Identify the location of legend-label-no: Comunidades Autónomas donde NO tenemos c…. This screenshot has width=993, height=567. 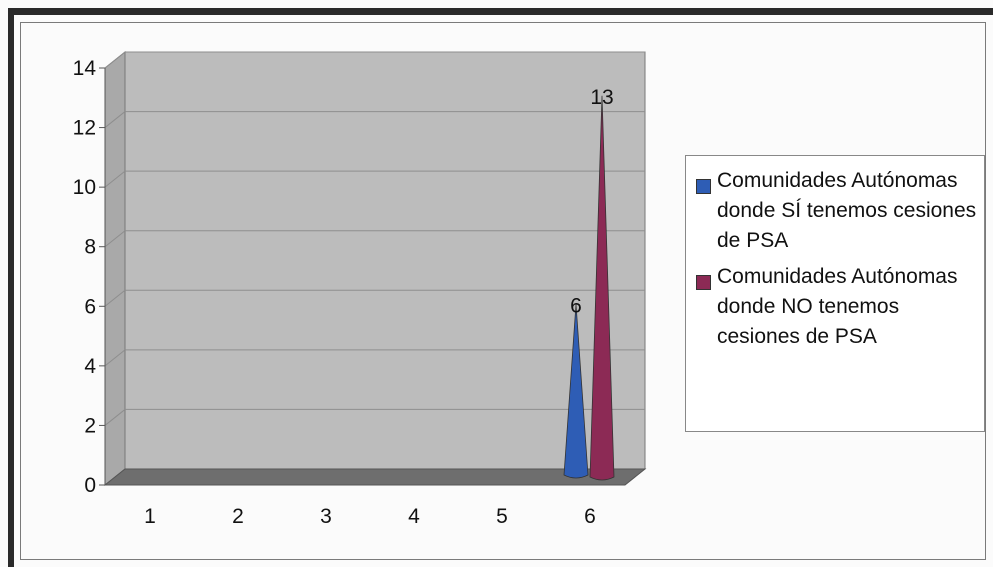
(837, 306).